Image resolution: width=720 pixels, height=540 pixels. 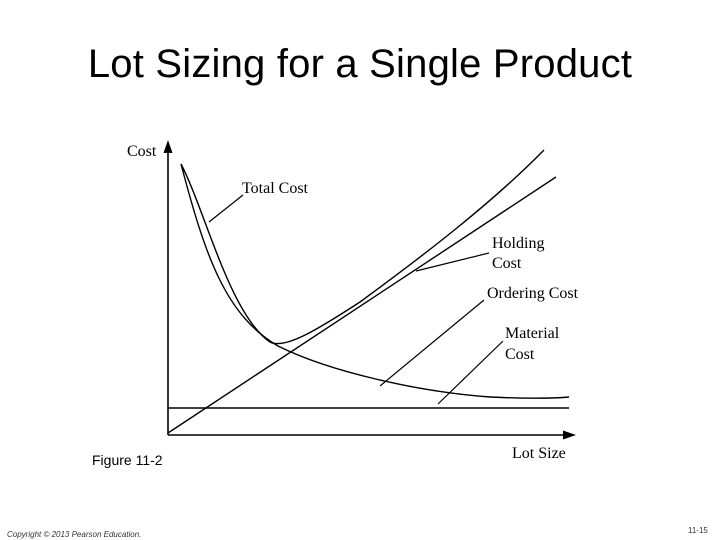 I want to click on ordering-cost-leader, so click(x=432, y=343).